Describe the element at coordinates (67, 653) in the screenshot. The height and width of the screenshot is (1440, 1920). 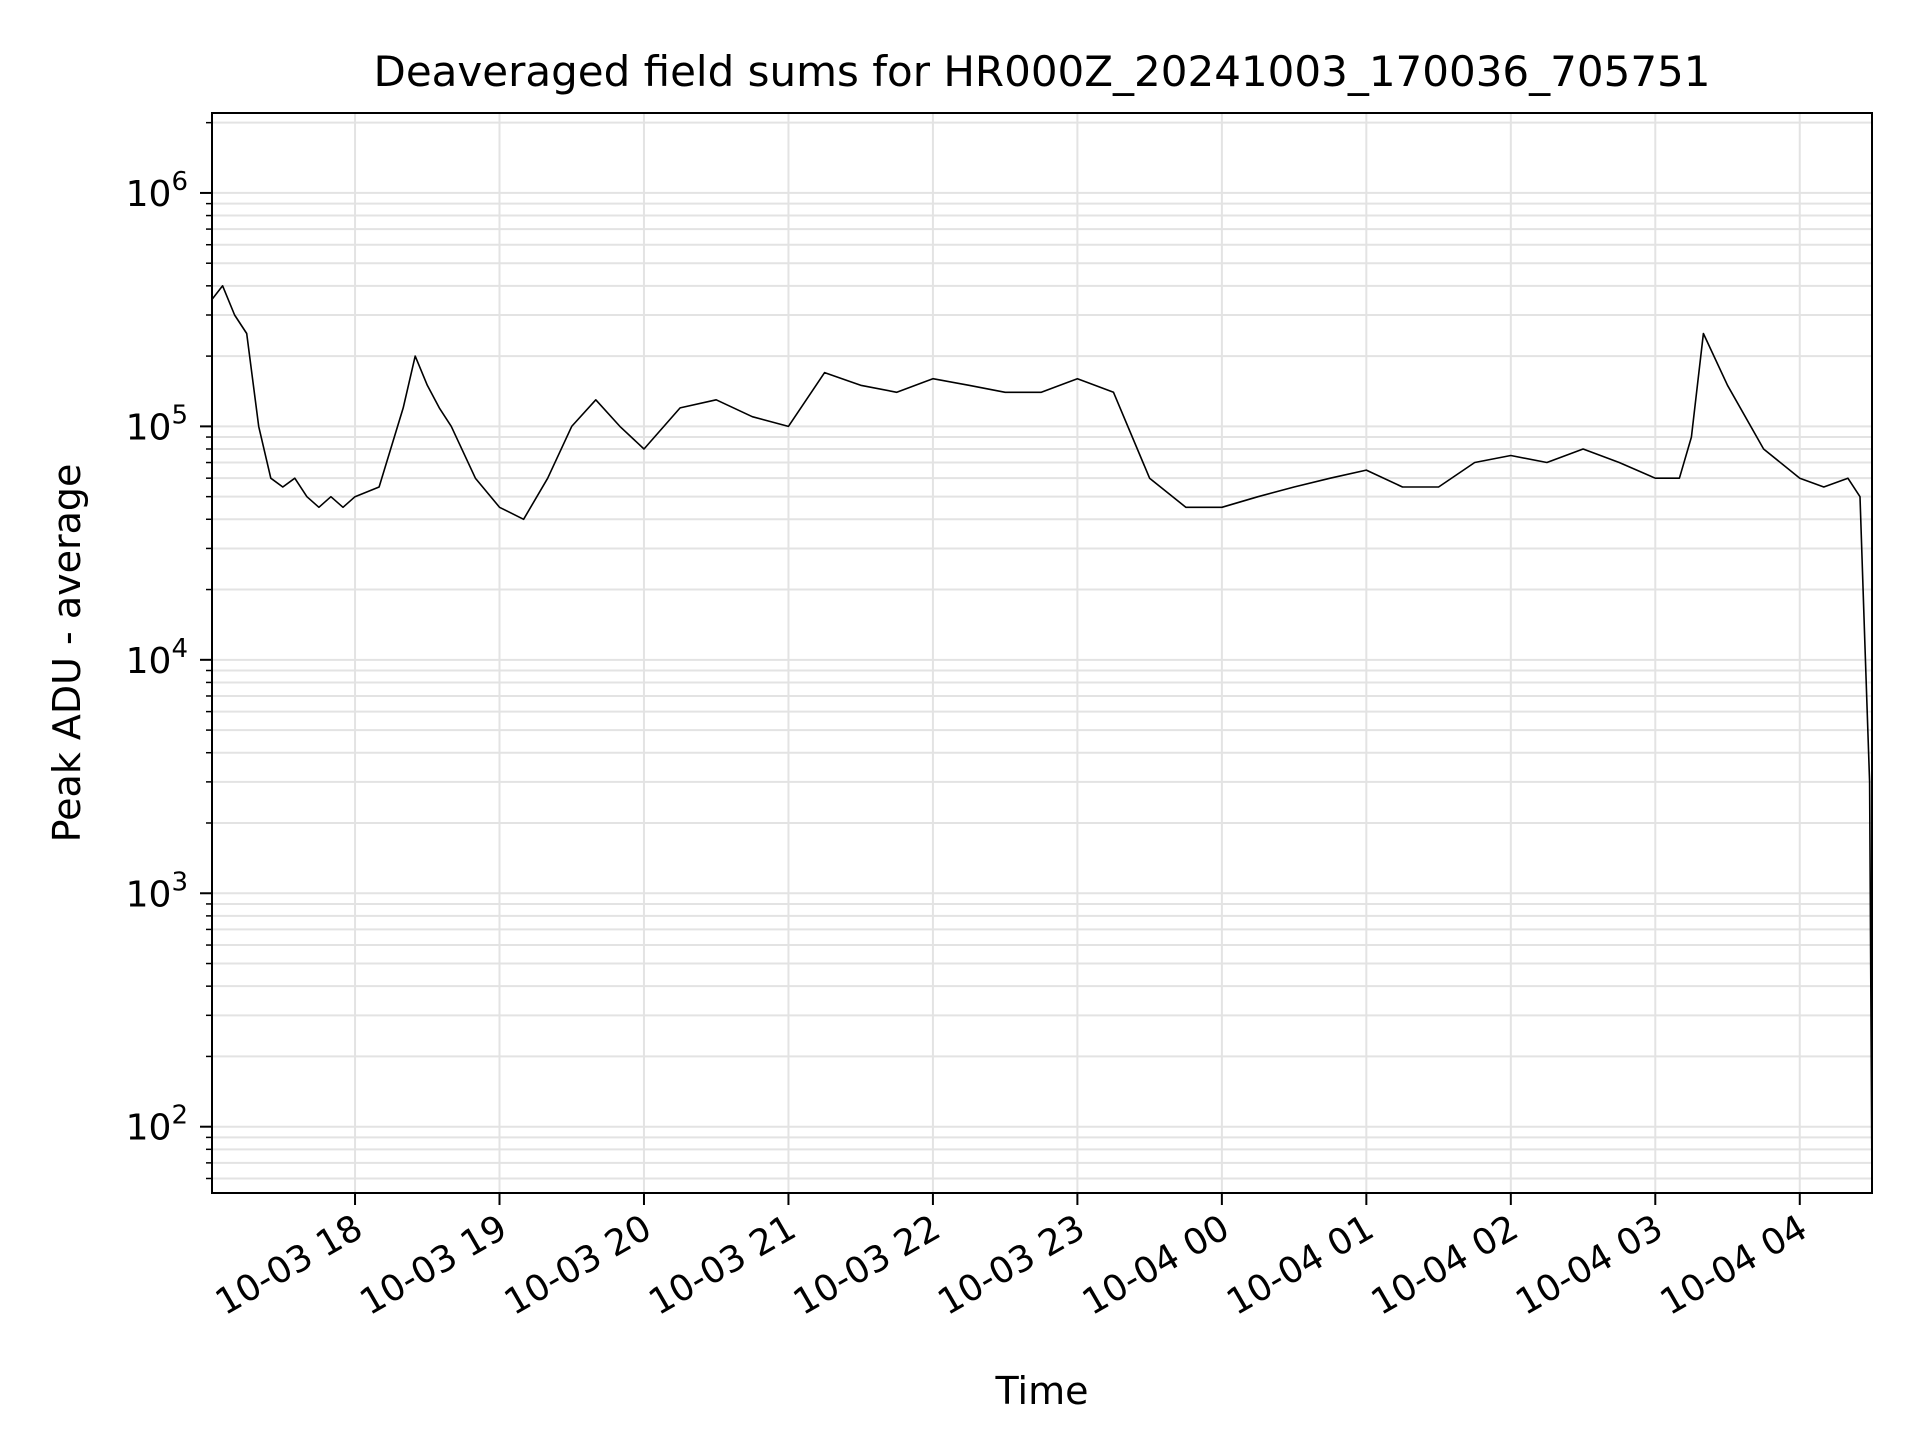
I see `y-axis-label: Peak ADU - average` at that location.